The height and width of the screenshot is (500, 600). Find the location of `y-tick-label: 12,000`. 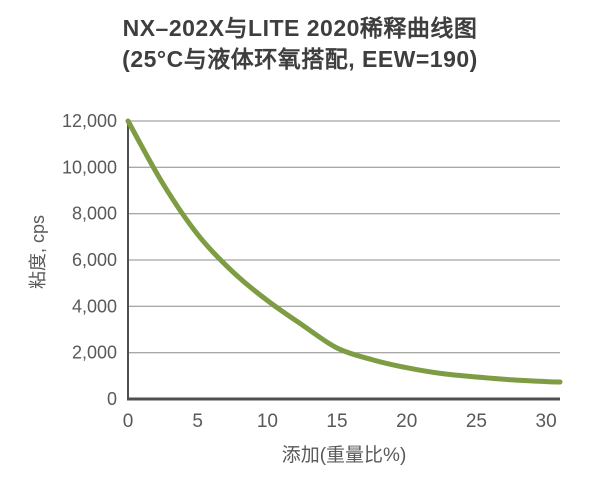

y-tick-label: 12,000 is located at coordinates (89, 121).